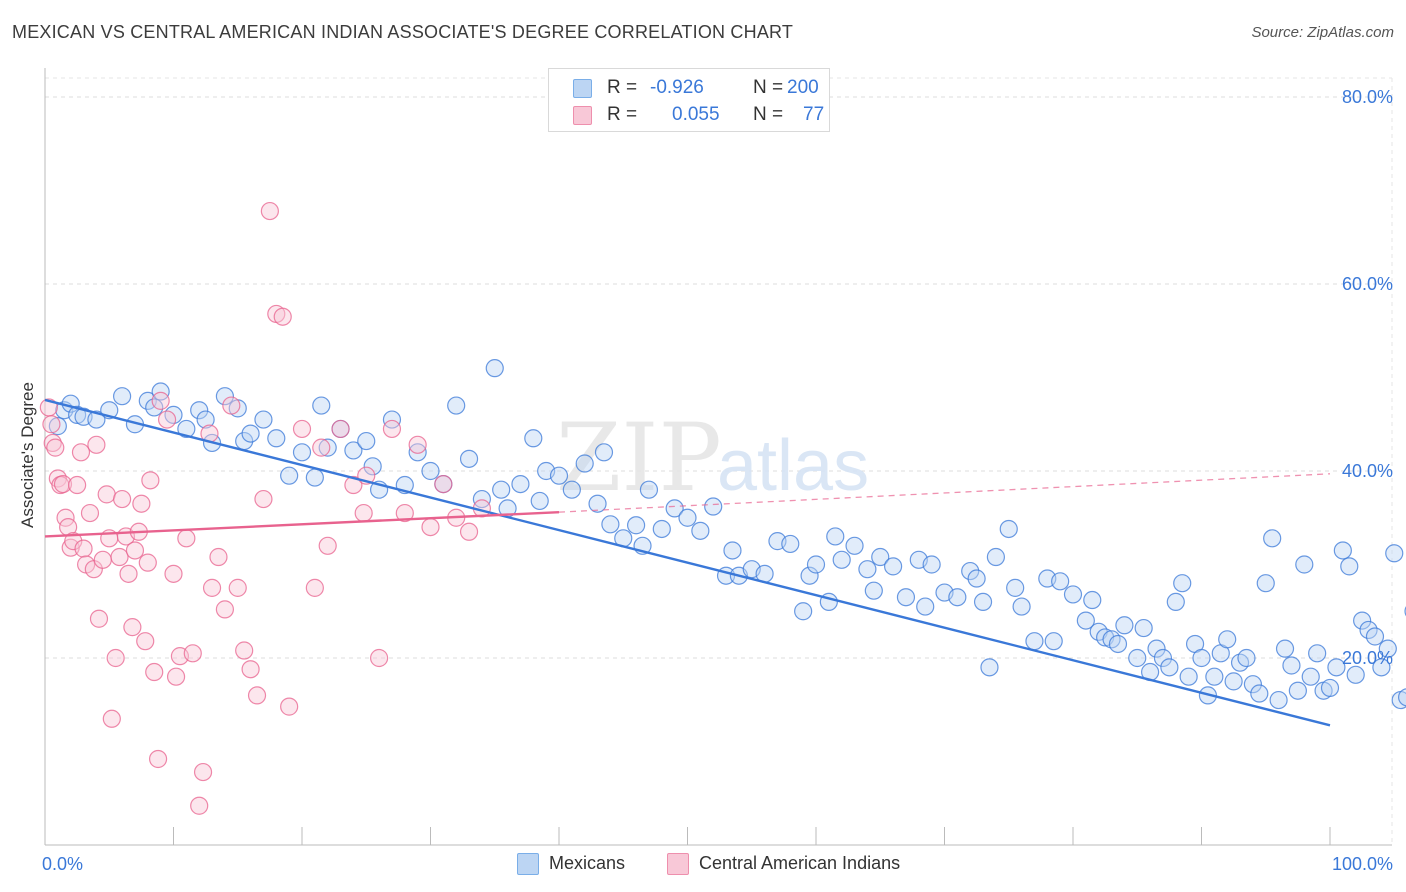 This screenshot has height=892, width=1406. I want to click on y-tick-label: 40.0%, so click(1367, 471).